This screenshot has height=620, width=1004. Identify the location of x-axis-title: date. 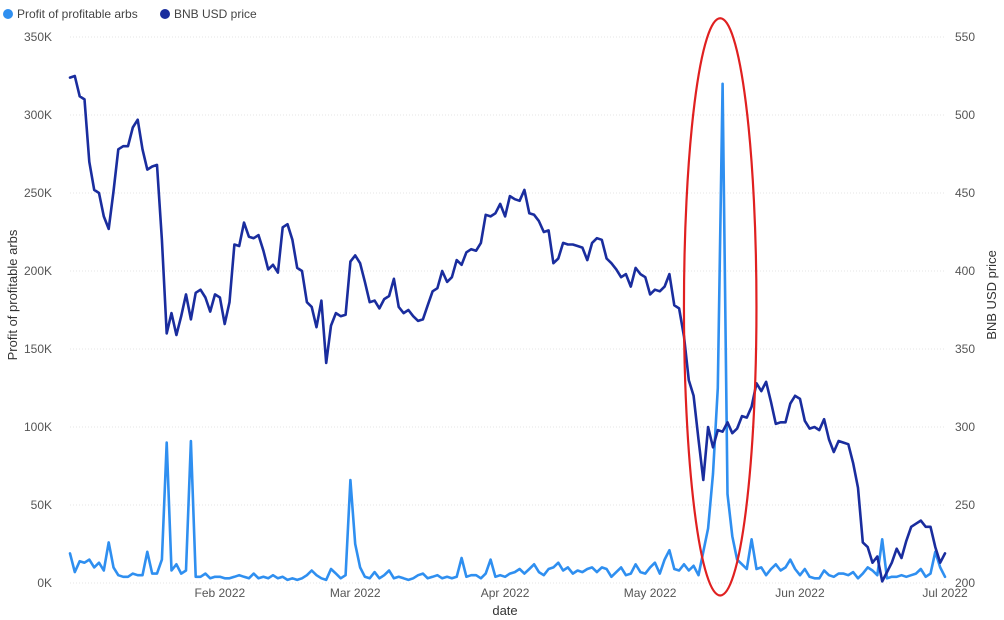
(504, 610).